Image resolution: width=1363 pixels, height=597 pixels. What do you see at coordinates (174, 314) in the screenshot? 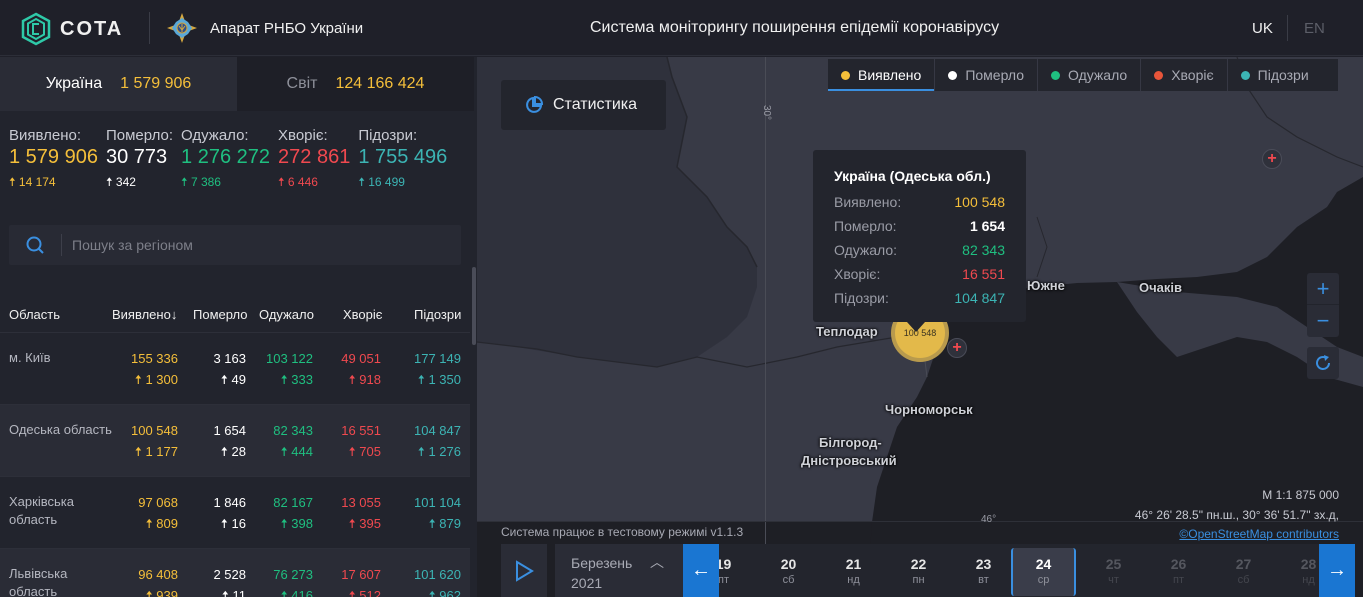
I see `sort-down-icon: ↓` at bounding box center [174, 314].